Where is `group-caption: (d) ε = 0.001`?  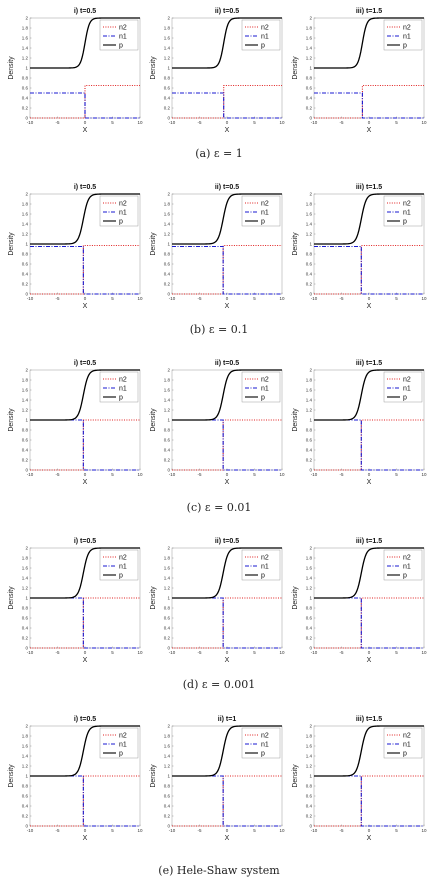
group-caption: (d) ε = 0.001 is located at coordinates (219, 684).